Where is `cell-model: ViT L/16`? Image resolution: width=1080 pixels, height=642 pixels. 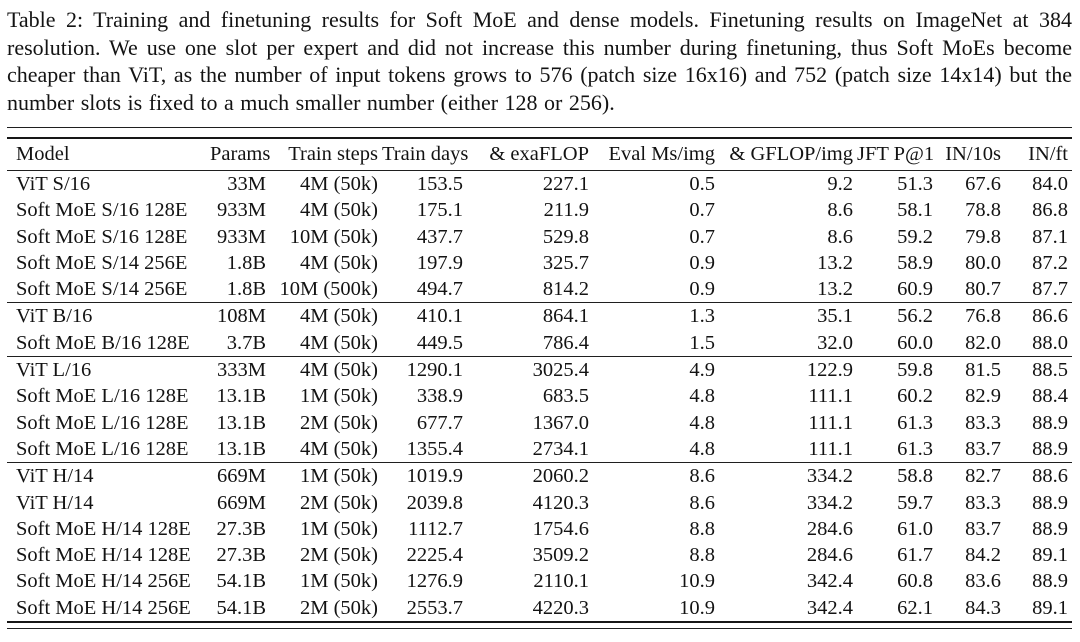
cell-model: ViT L/16 is located at coordinates (54, 370).